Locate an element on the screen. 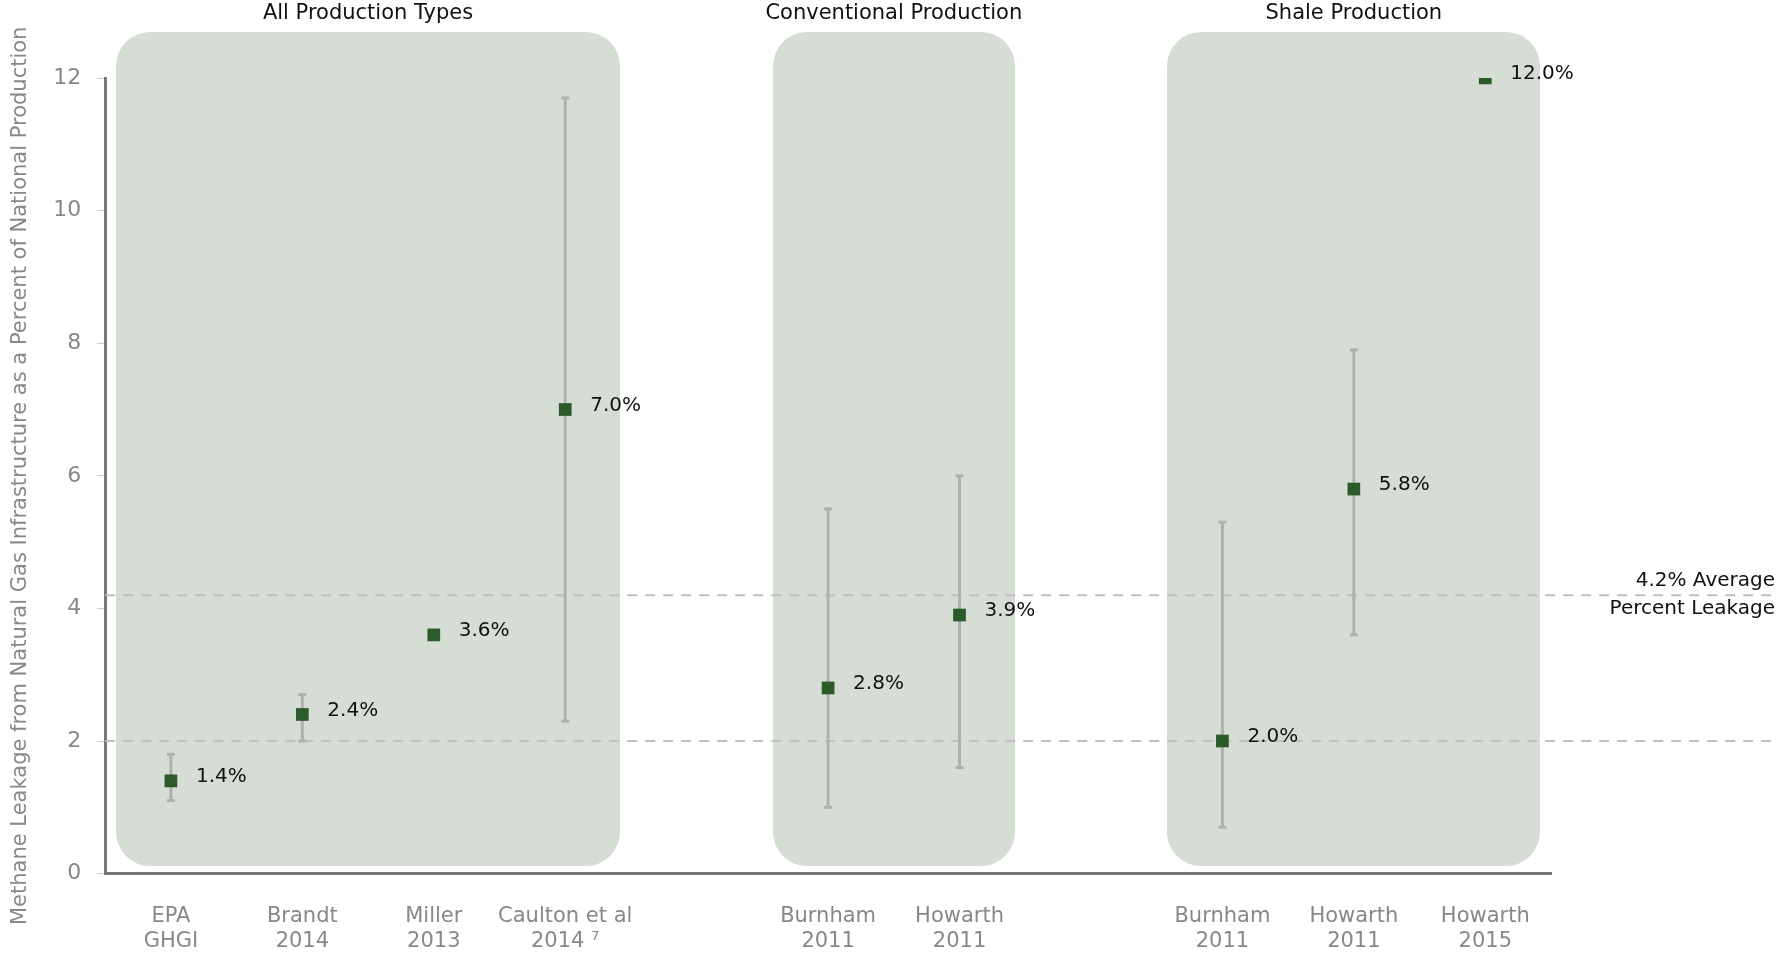  data-label: 1.4% is located at coordinates (221, 774).